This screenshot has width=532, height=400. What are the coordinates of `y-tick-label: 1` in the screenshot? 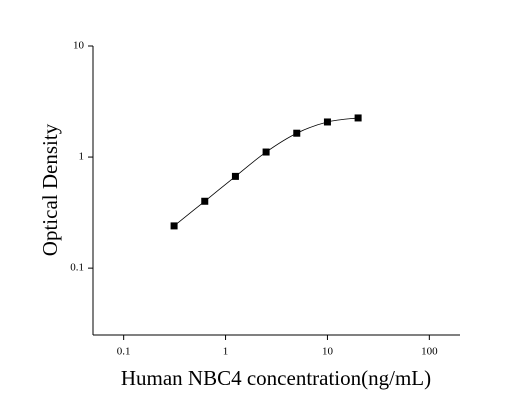 It's located at (82, 157).